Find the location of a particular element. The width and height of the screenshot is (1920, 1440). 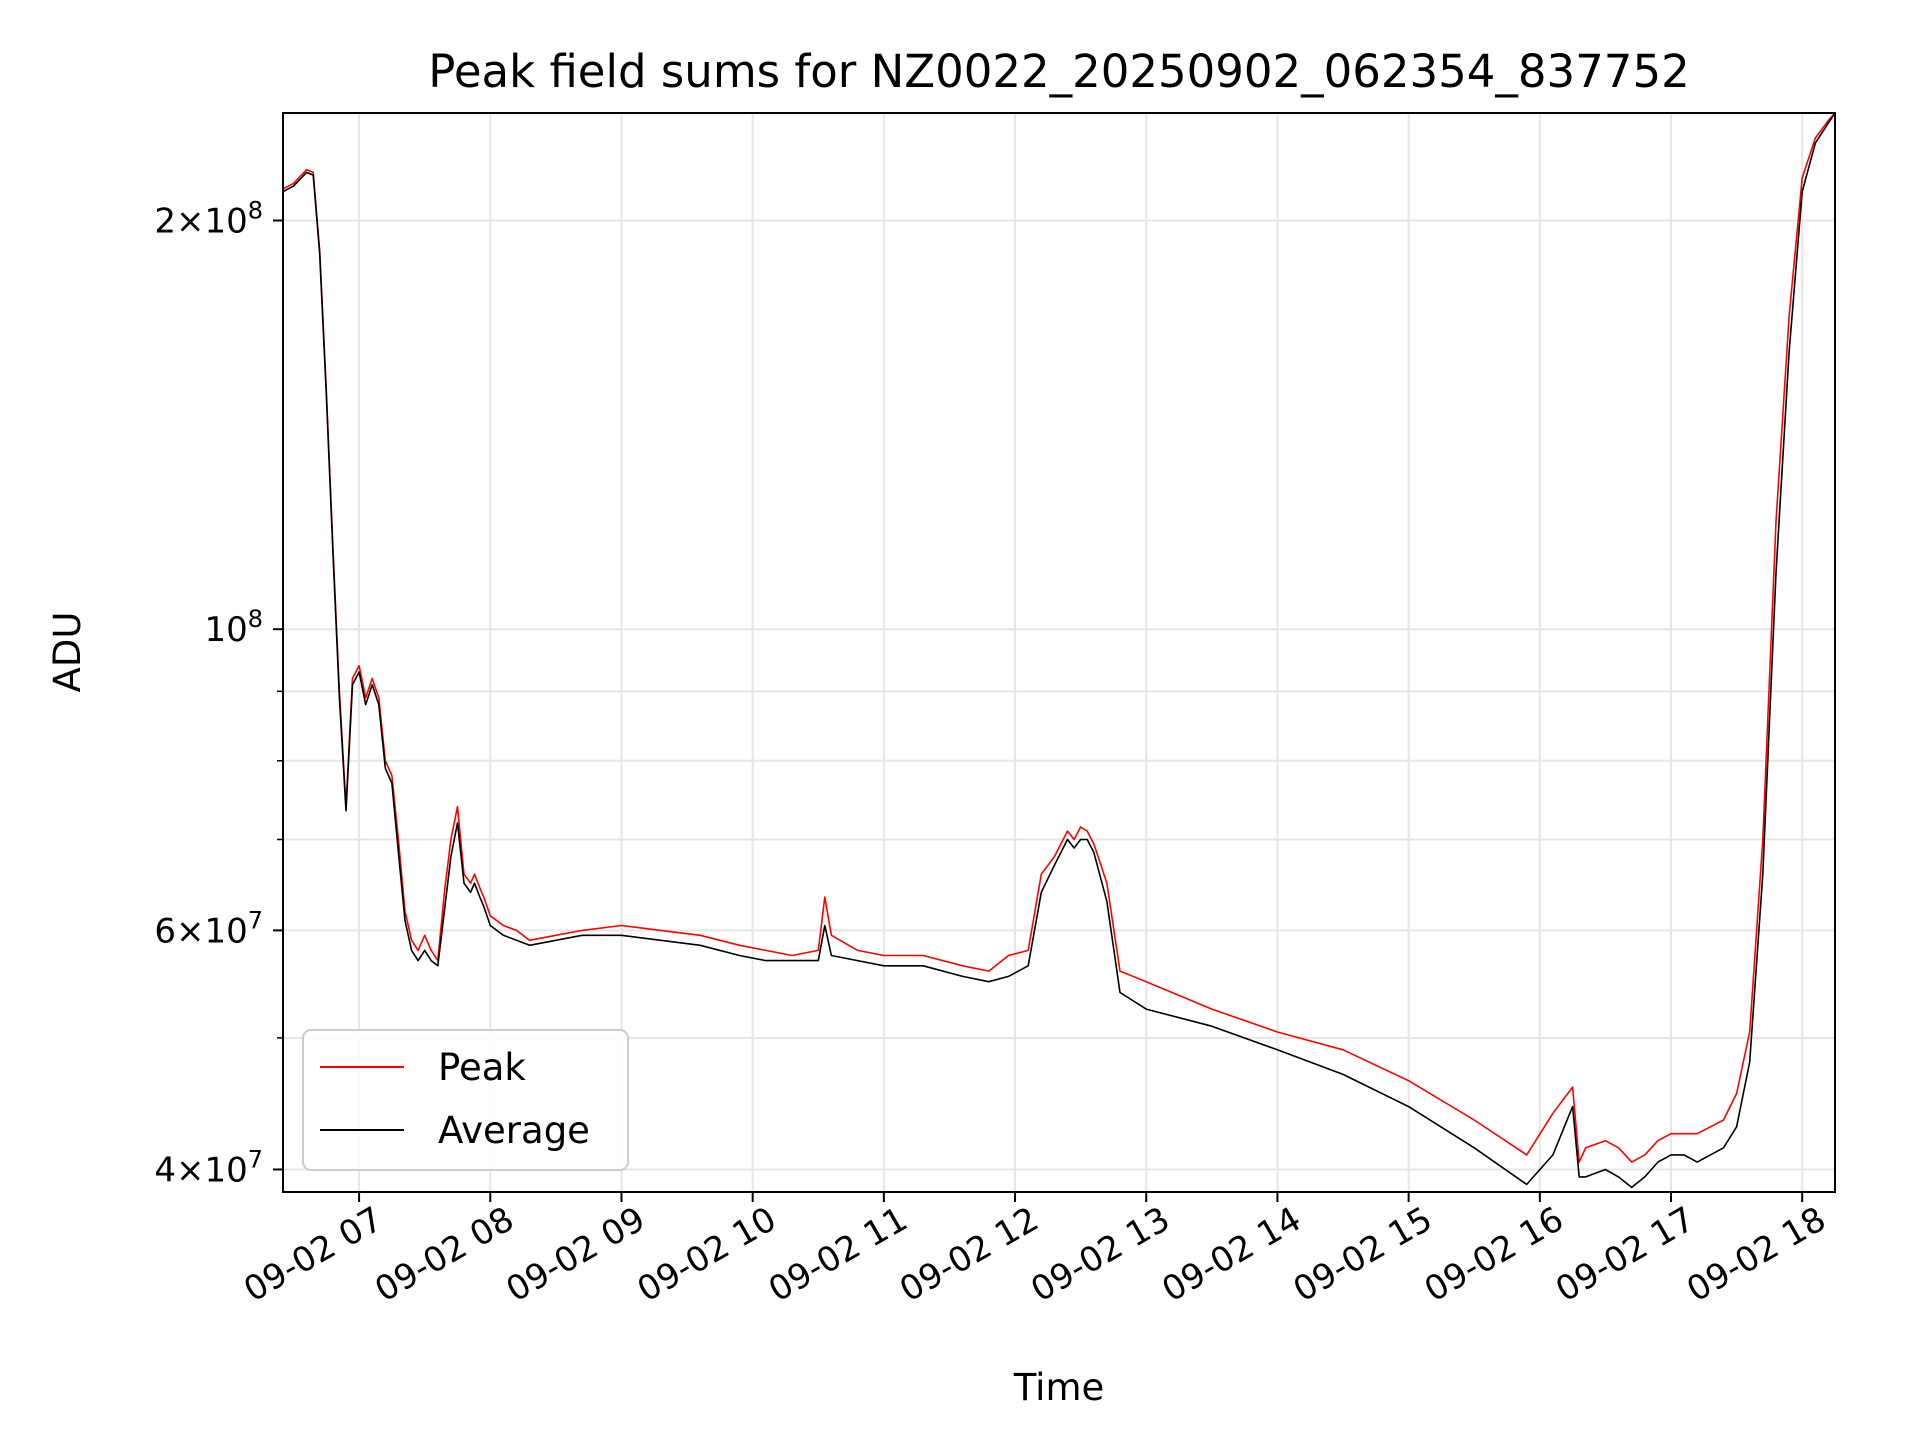

y-tick-label: 6×107 is located at coordinates (208, 928).